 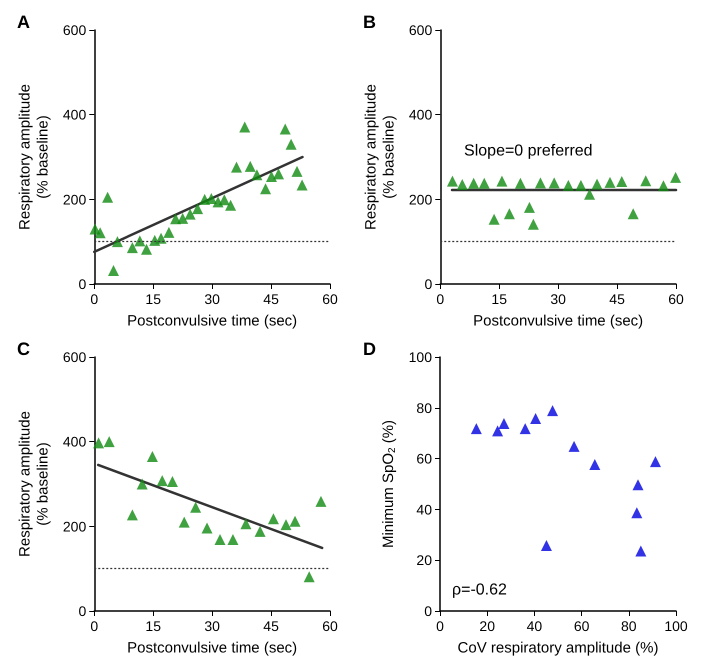 What do you see at coordinates (629, 626) in the screenshot?
I see `x-tick-label: 80` at bounding box center [629, 626].